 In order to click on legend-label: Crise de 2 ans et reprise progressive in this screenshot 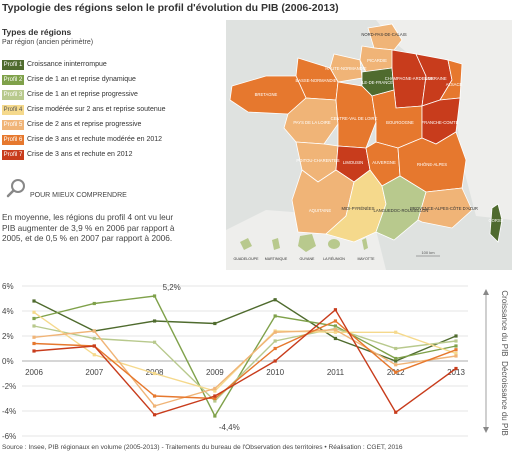, I will do `click(84, 124)`.